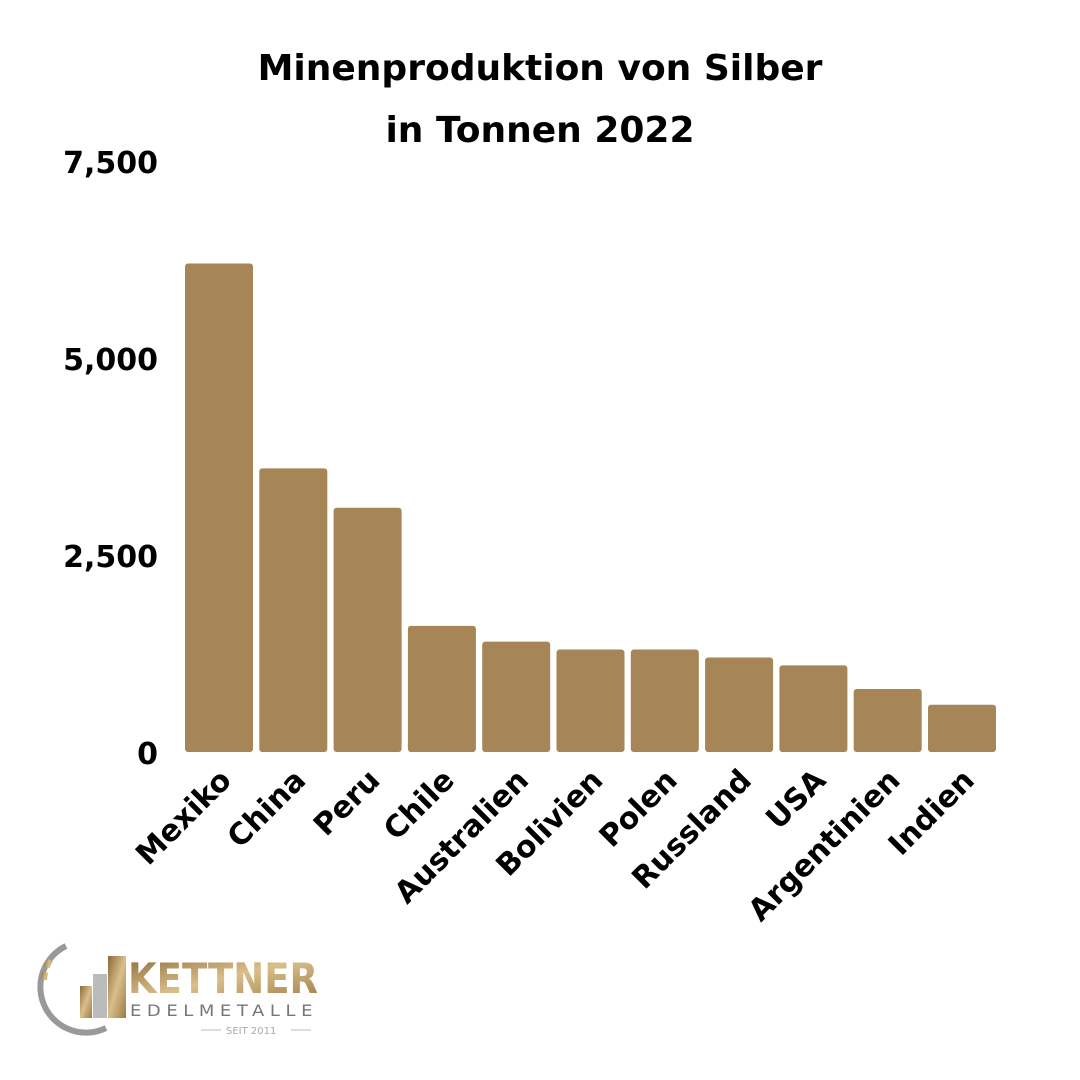 This screenshot has width=1080, height=1080. I want to click on bar-polen, so click(664, 700).